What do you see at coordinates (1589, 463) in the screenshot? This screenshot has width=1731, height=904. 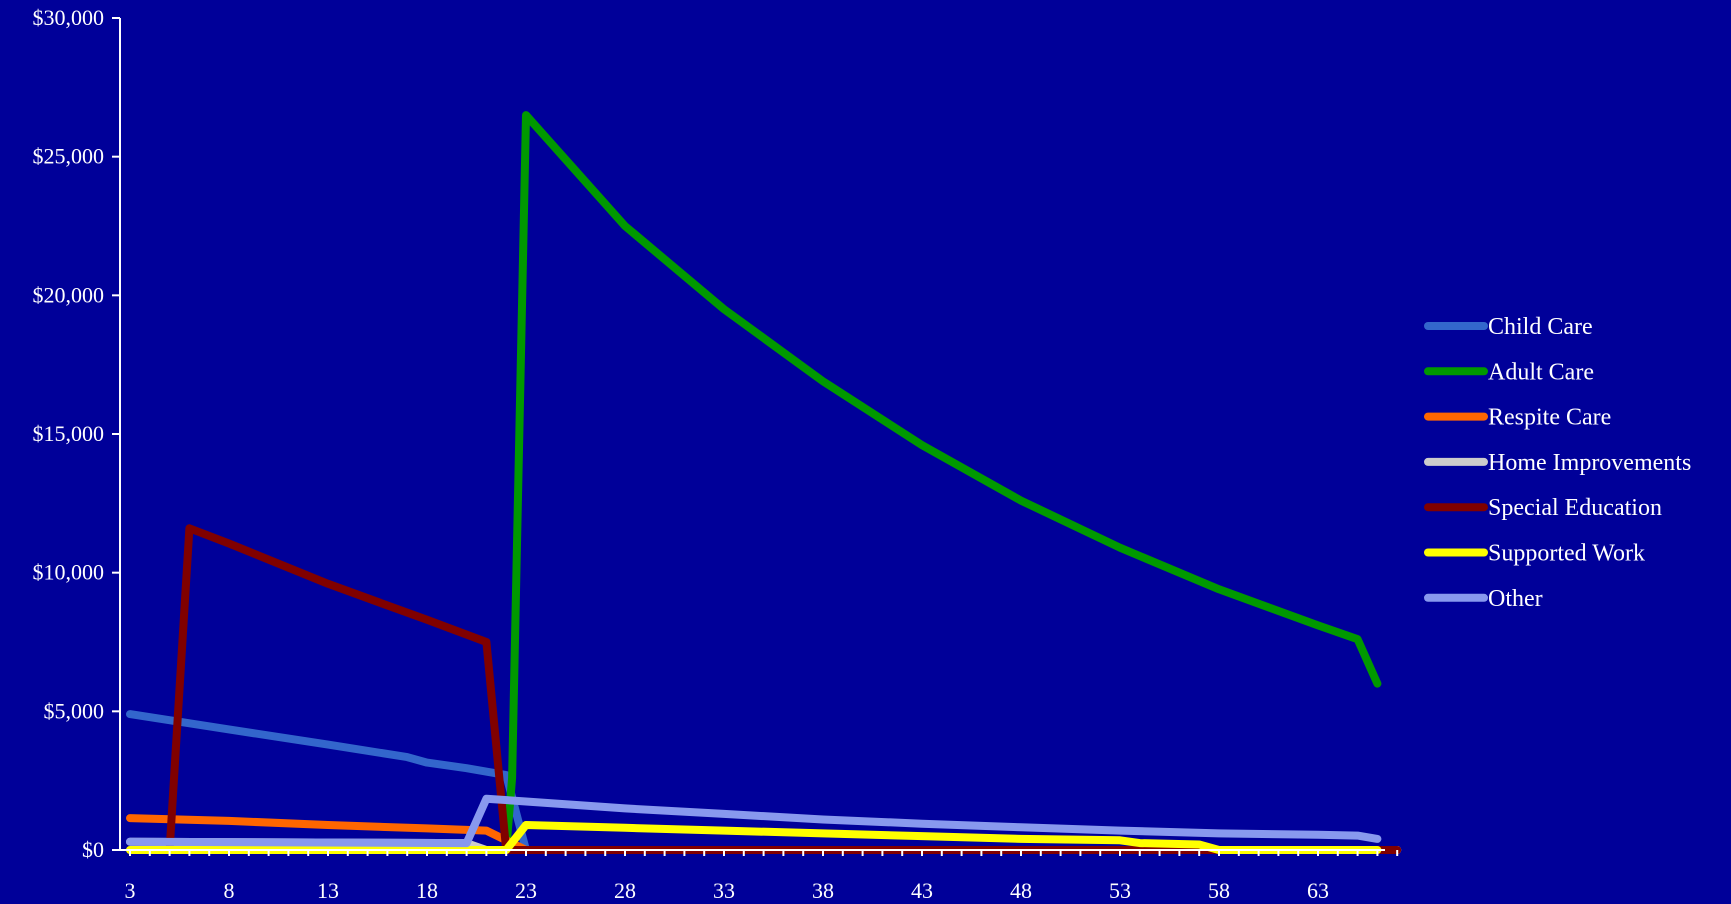 I see `legend-label: Home Improvements` at bounding box center [1589, 463].